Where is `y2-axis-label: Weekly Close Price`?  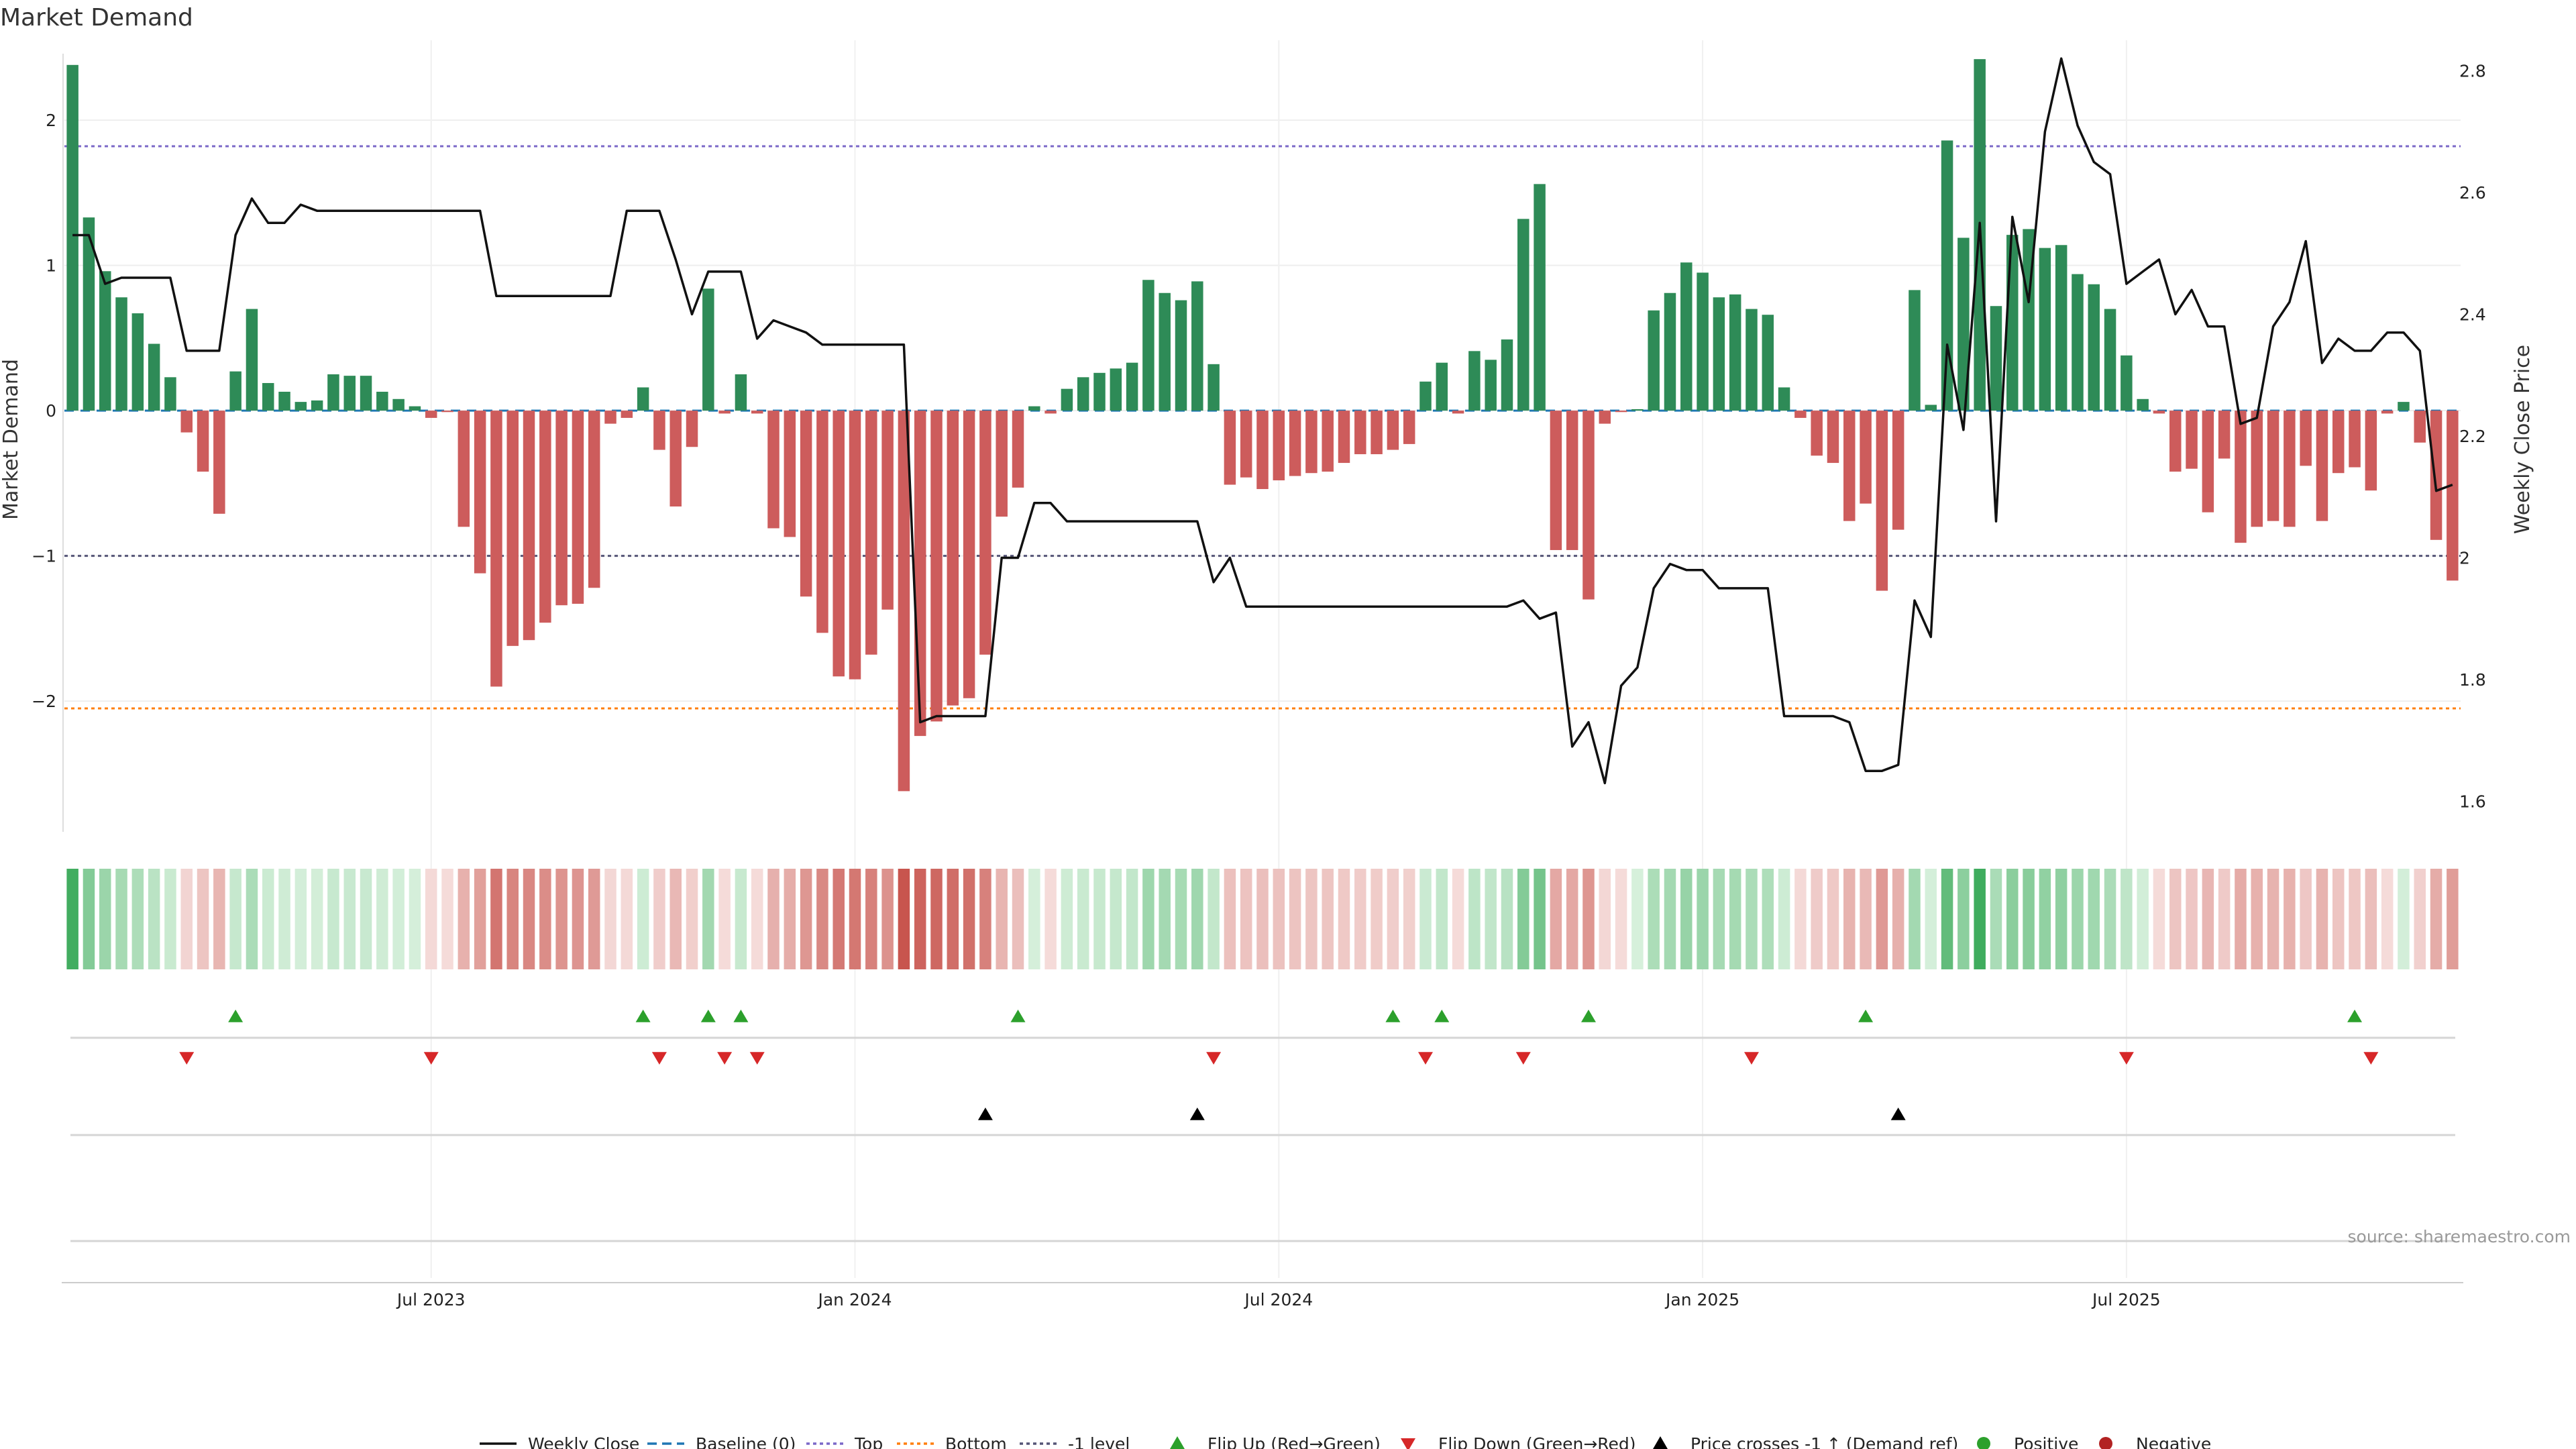
y2-axis-label: Weekly Close Price is located at coordinates (2522, 439).